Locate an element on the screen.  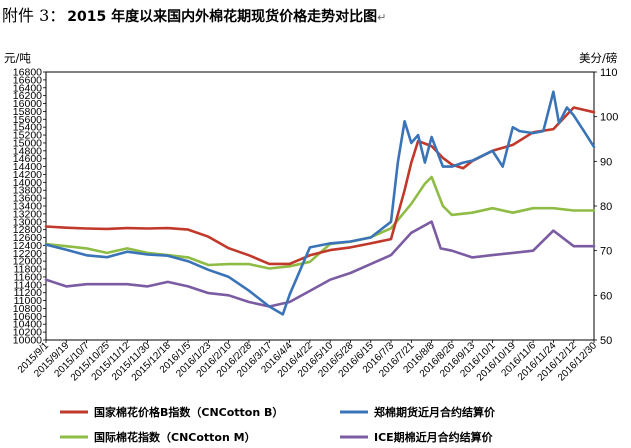
left-axis-tick-label: 12200 is located at coordinates (27, 254).